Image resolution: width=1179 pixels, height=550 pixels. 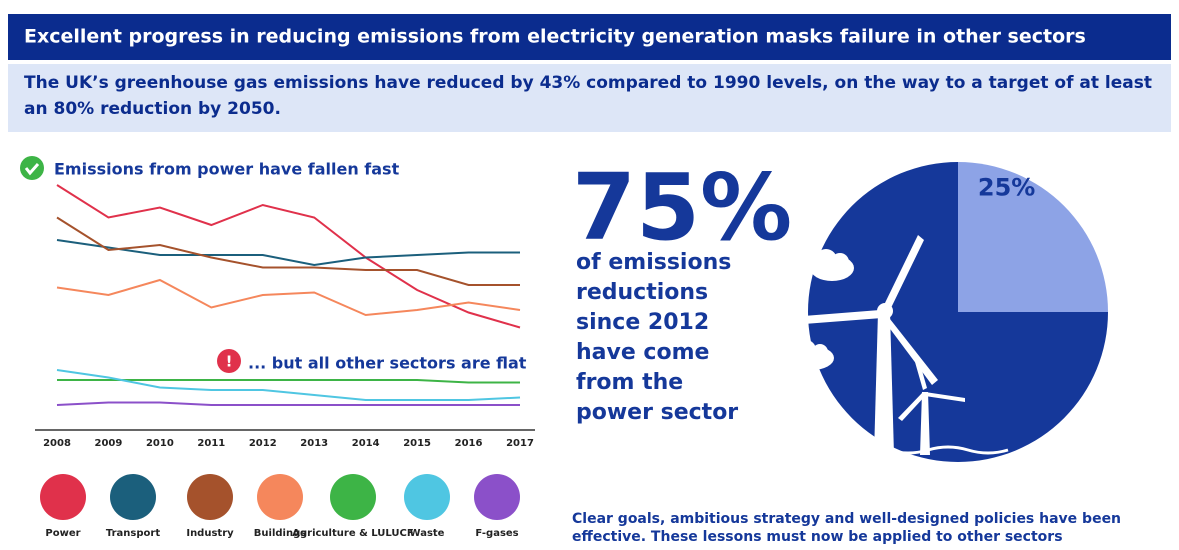 I want to click on decoration, so click(x=893, y=345).